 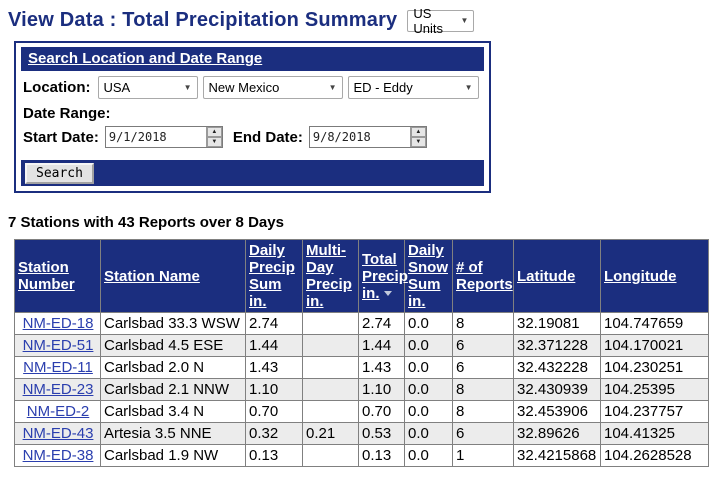 What do you see at coordinates (359, 137) in the screenshot?
I see `end-date-input` at bounding box center [359, 137].